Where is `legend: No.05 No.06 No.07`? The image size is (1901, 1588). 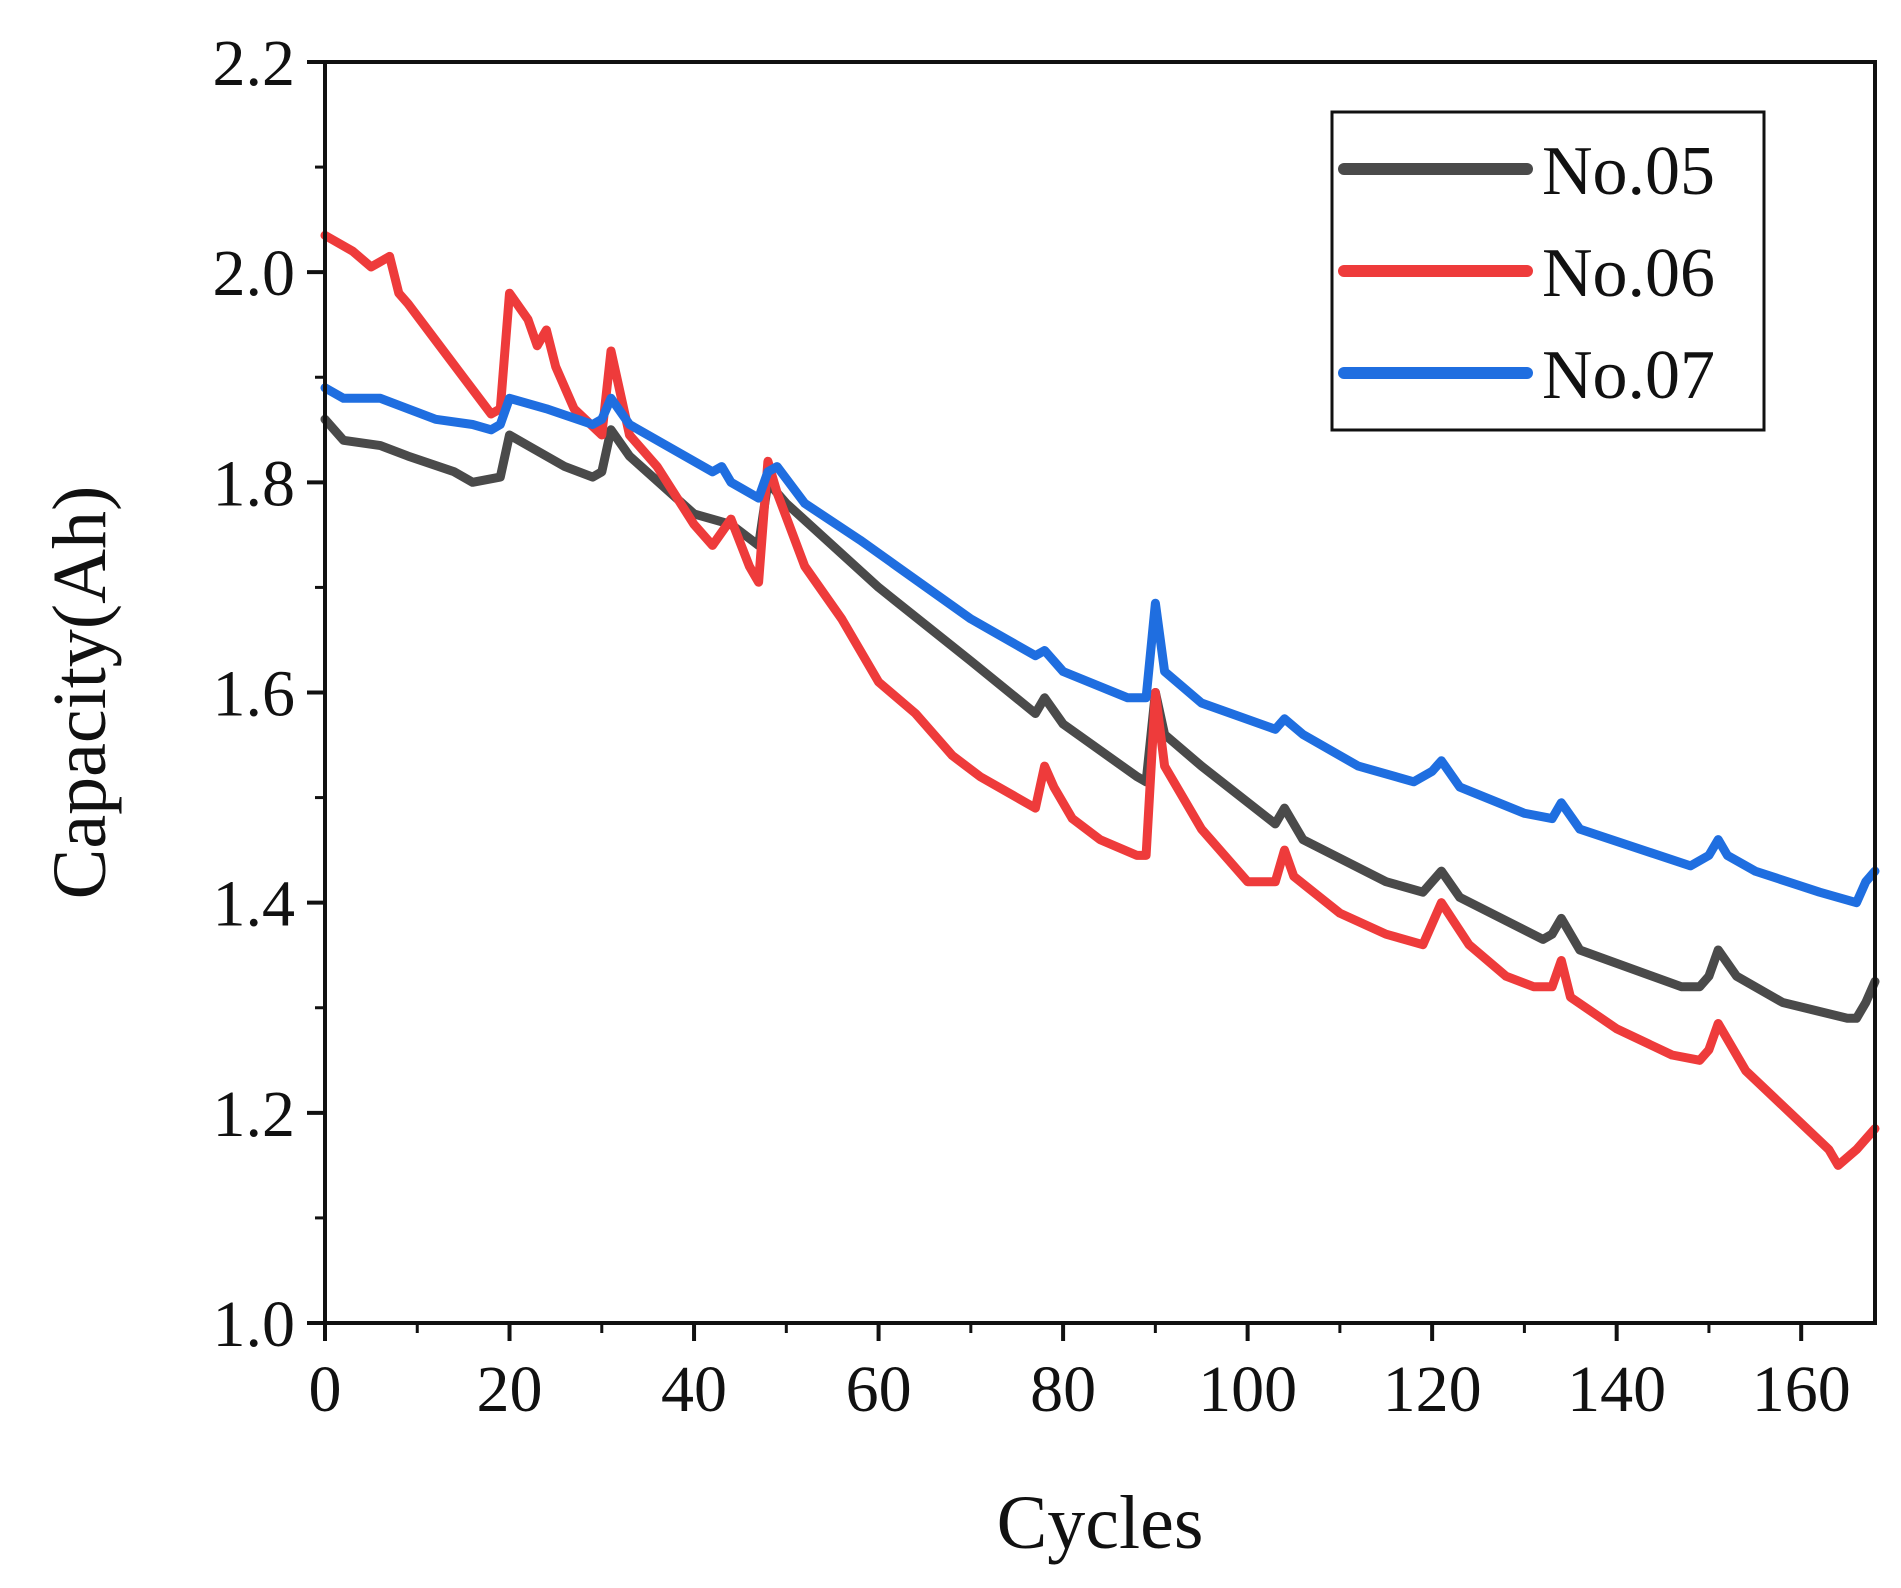 legend: No.05 No.06 No.07 is located at coordinates (1548, 271).